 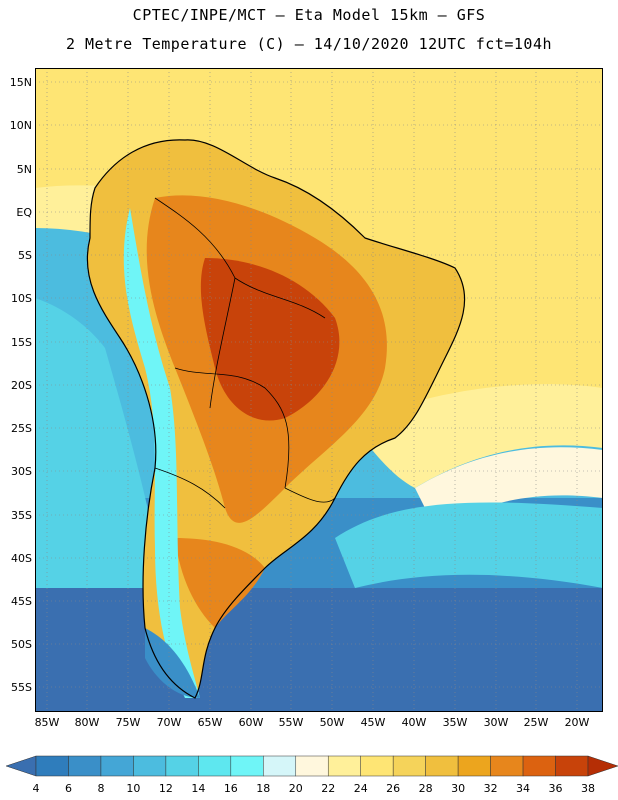 What do you see at coordinates (309, 15) in the screenshot?
I see `chart-title-line1: CPTEC/INPE/MCT – Eta Model 15km – GFS` at bounding box center [309, 15].